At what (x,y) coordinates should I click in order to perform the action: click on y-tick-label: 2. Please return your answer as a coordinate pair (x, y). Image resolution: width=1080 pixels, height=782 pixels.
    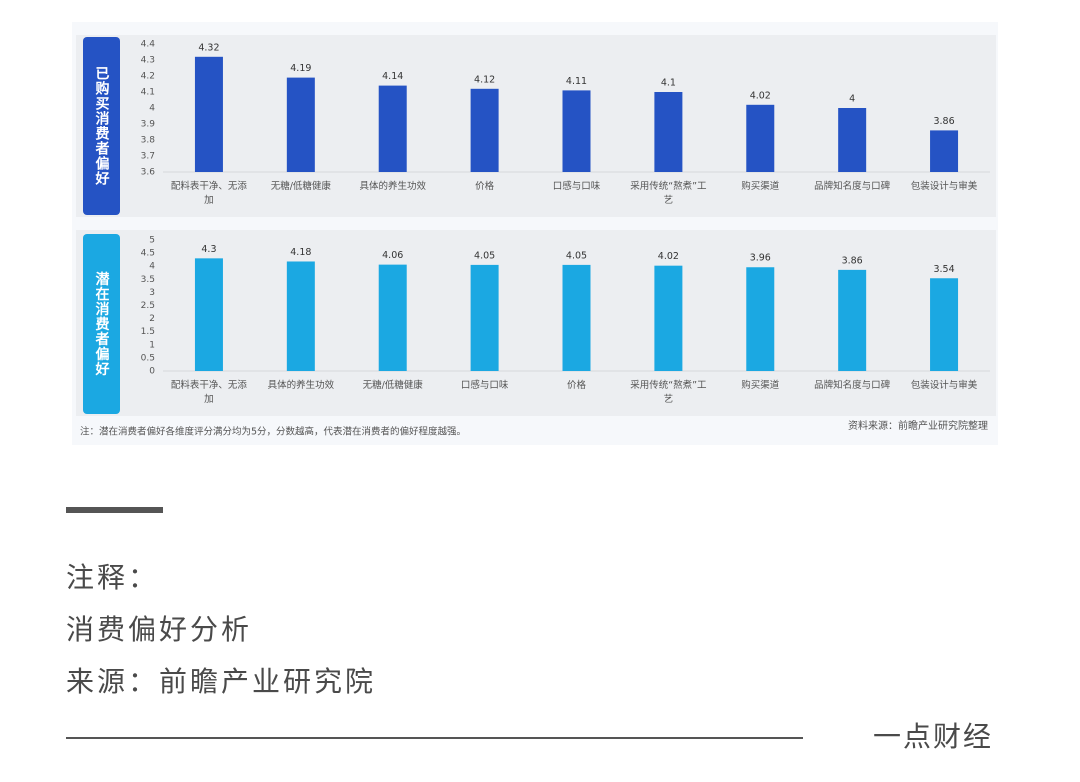
    Looking at the image, I should click on (152, 319).